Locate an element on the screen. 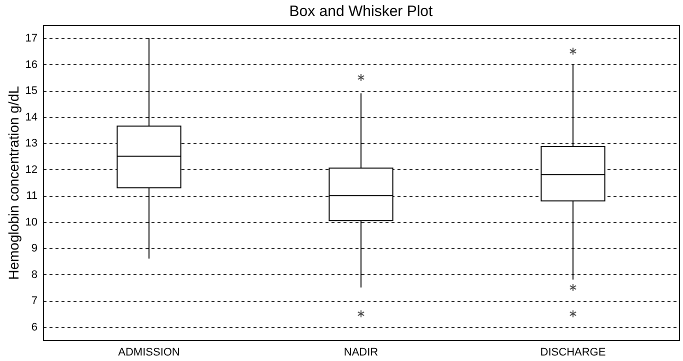 The width and height of the screenshot is (683, 361). chart-title: Box and Whisker Plot is located at coordinates (361, 11).